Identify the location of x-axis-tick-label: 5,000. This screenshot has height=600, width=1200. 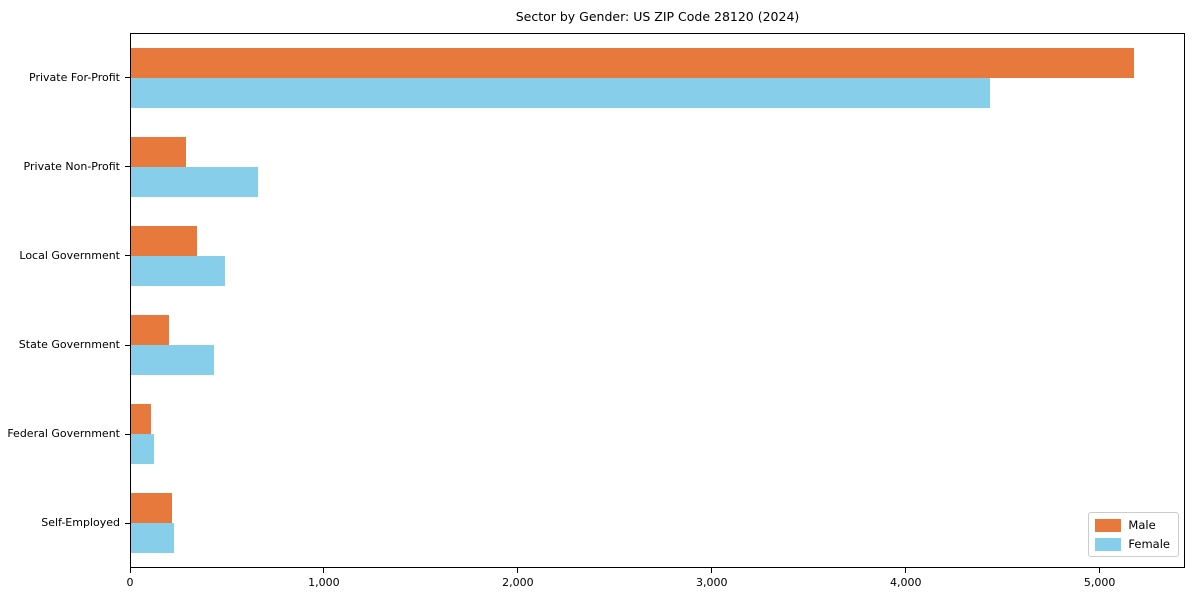
(1099, 582).